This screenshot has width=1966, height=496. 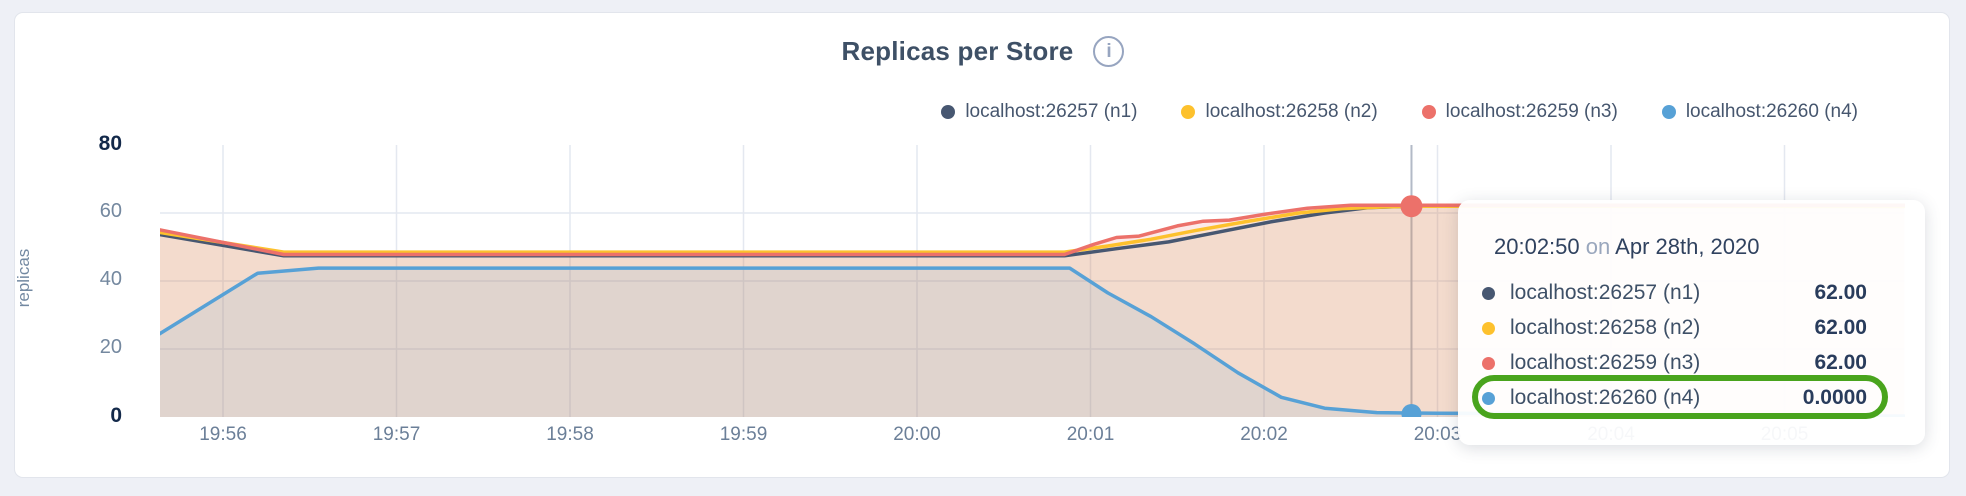 I want to click on tooltip-row-n4: localhost:26260 (n4) 0.0000, so click(x=1674, y=398).